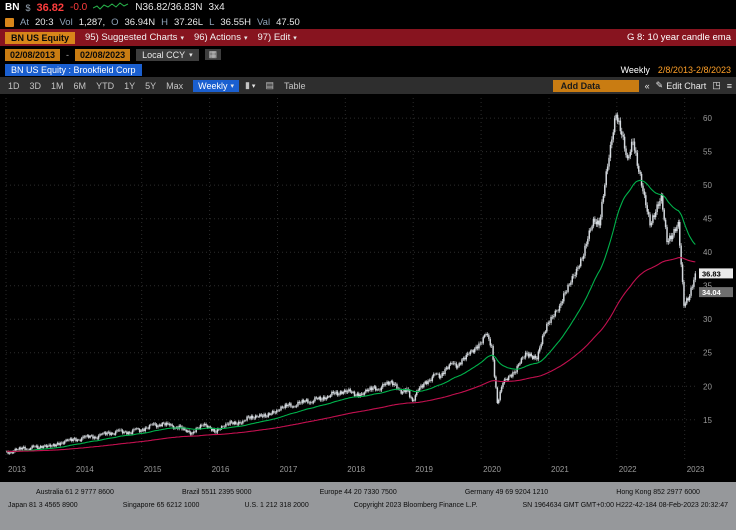 This screenshot has width=736, height=530. What do you see at coordinates (358, 492) in the screenshot?
I see `footer-phone-europe: Europe 44 20 7330 7500` at bounding box center [358, 492].